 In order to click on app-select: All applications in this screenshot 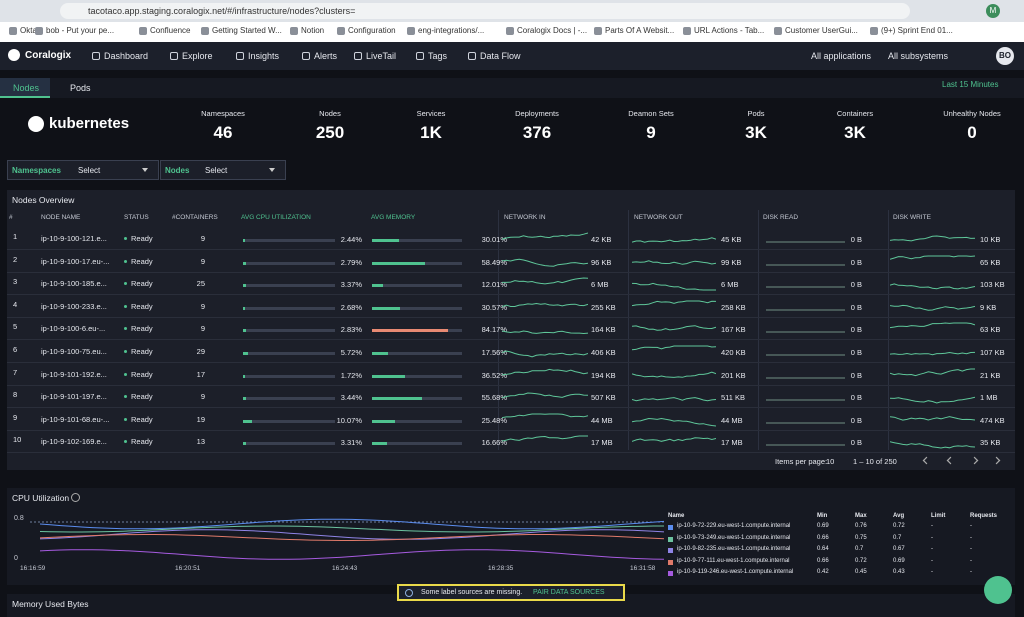, I will do `click(841, 56)`.